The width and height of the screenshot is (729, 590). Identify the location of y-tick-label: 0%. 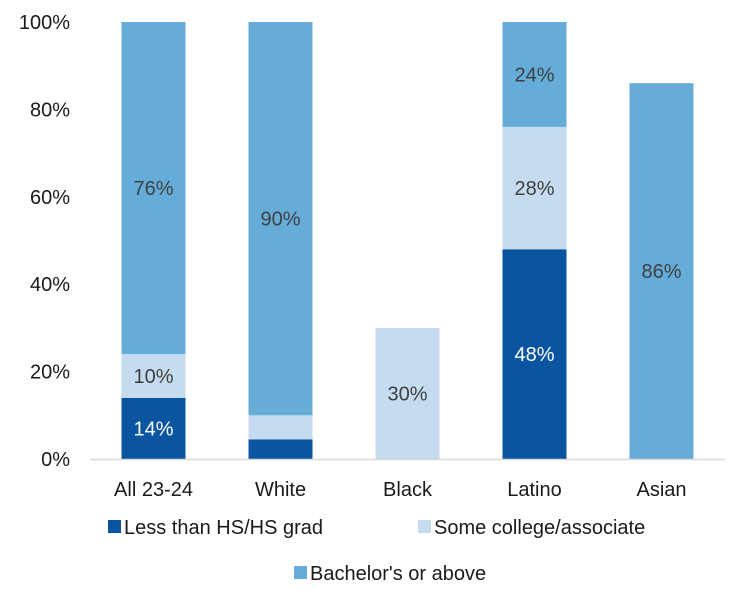
(55, 460).